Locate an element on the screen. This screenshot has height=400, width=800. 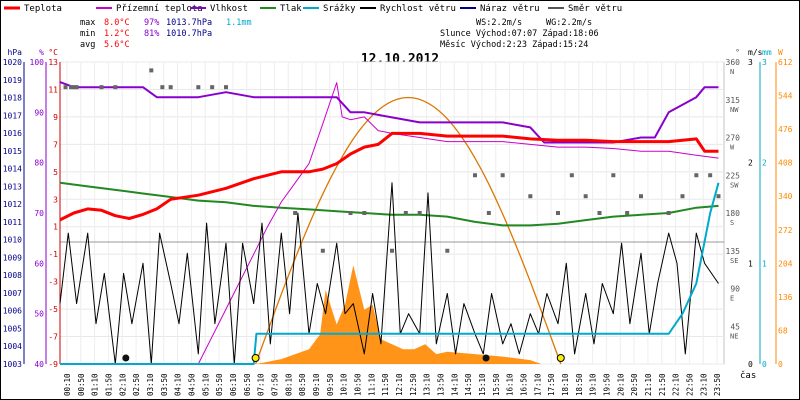
legend-label-humidity: Vlhkost is located at coordinates (229, 9).